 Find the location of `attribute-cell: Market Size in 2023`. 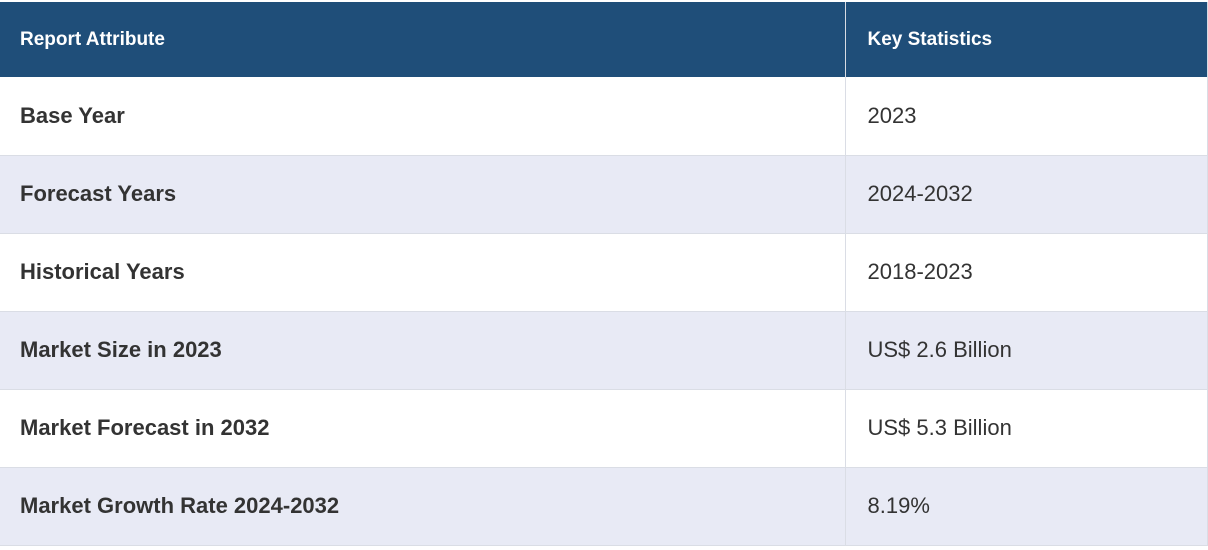

attribute-cell: Market Size in 2023 is located at coordinates (423, 350).